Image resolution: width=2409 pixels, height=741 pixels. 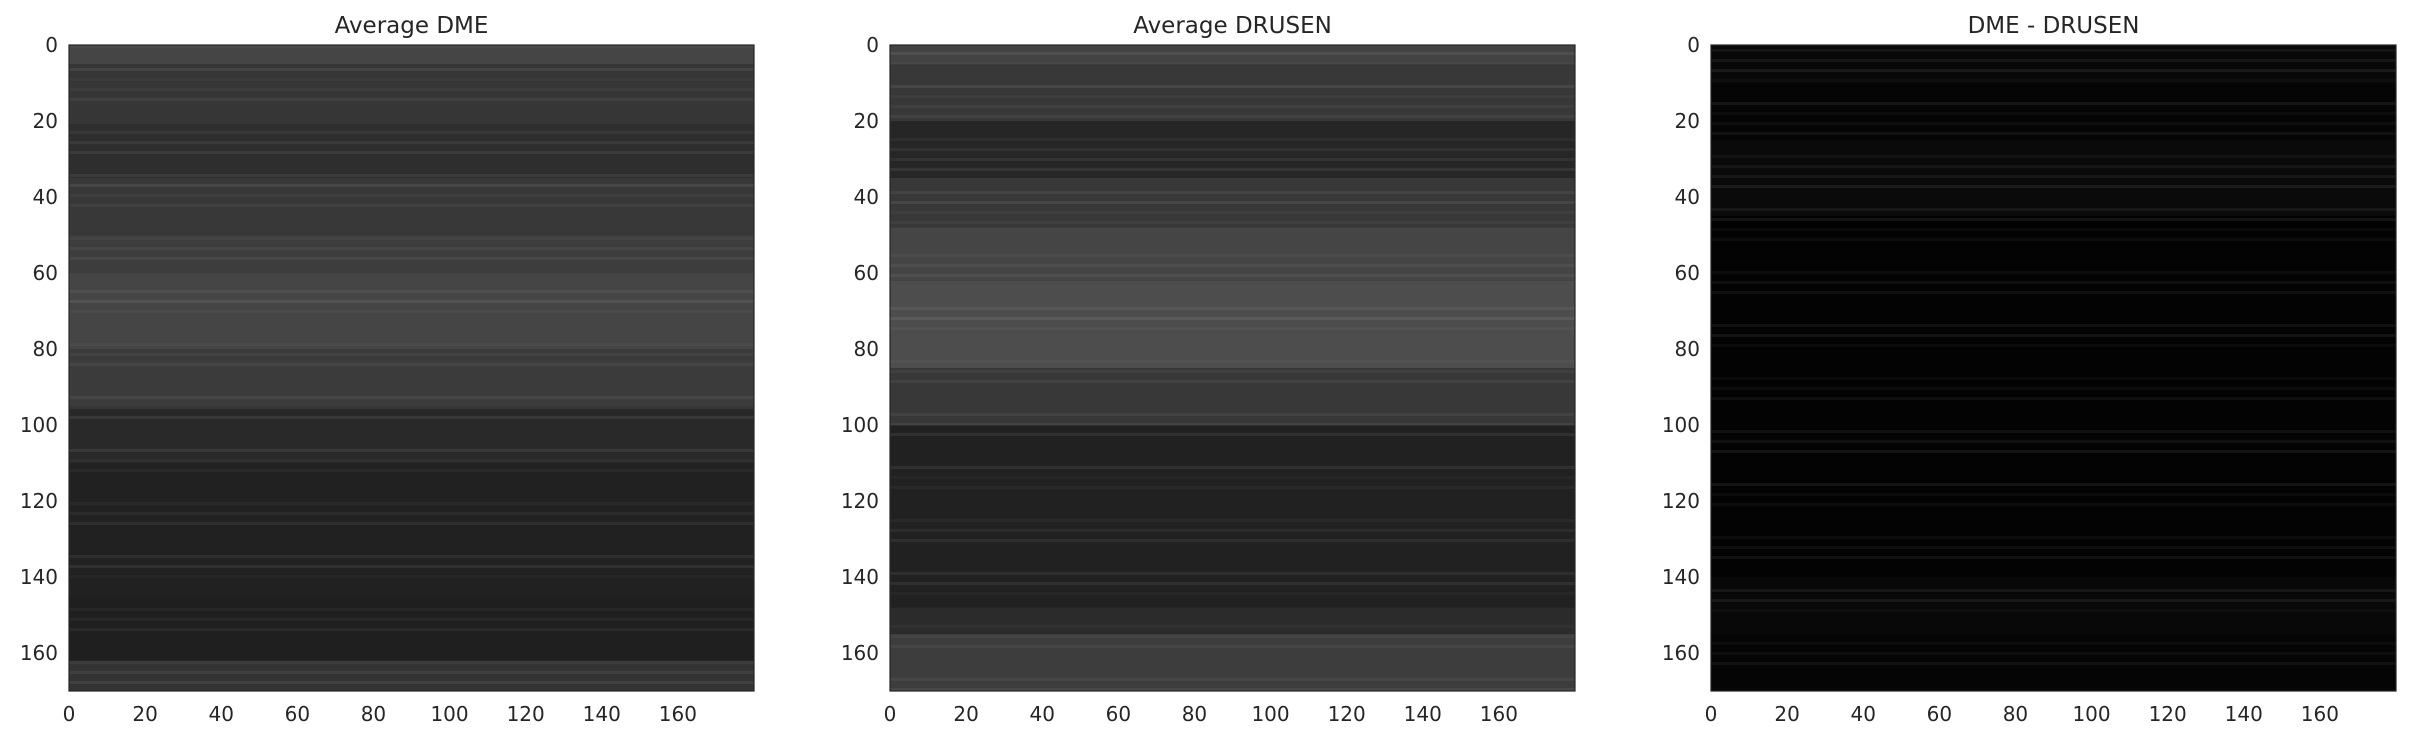 What do you see at coordinates (1687, 273) in the screenshot?
I see `y-tick-label: 60` at bounding box center [1687, 273].